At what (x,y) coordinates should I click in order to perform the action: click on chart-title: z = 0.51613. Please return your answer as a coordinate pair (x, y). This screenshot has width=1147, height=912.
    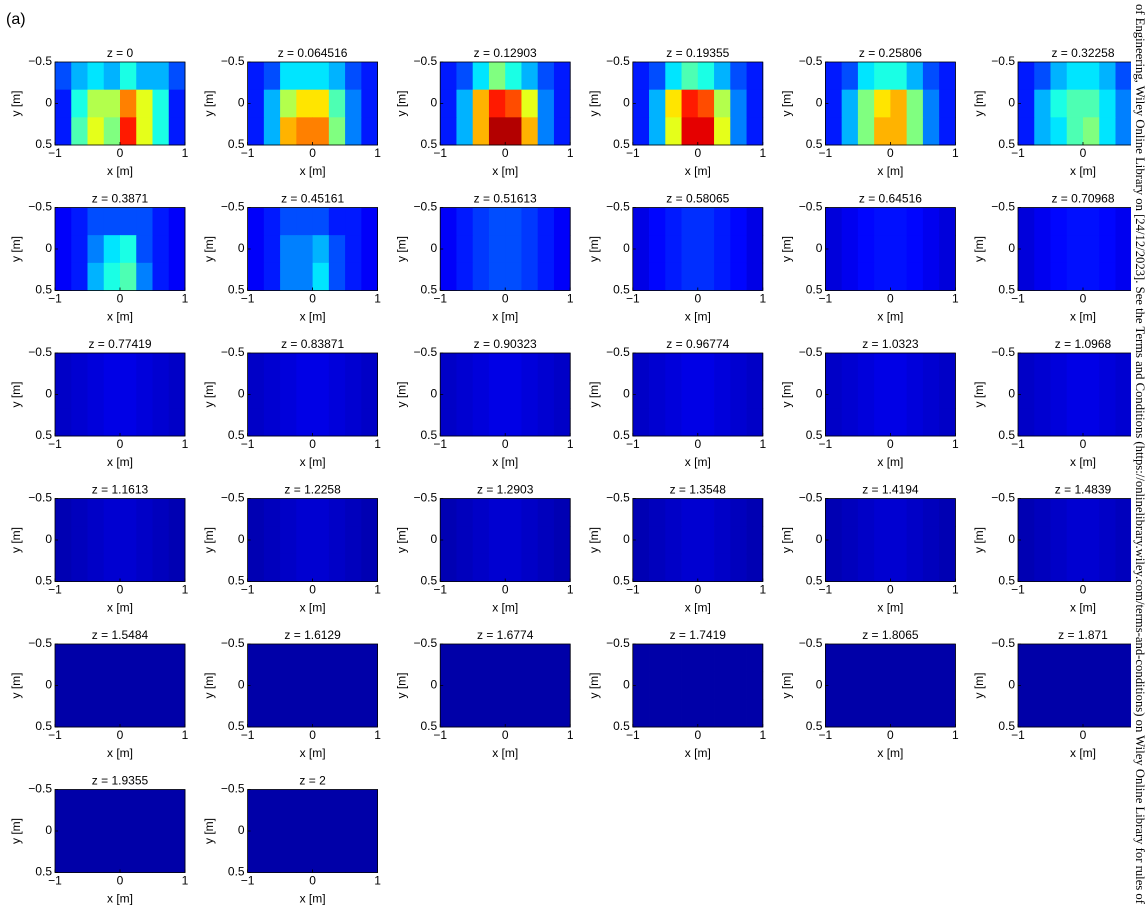
    Looking at the image, I should click on (505, 199).